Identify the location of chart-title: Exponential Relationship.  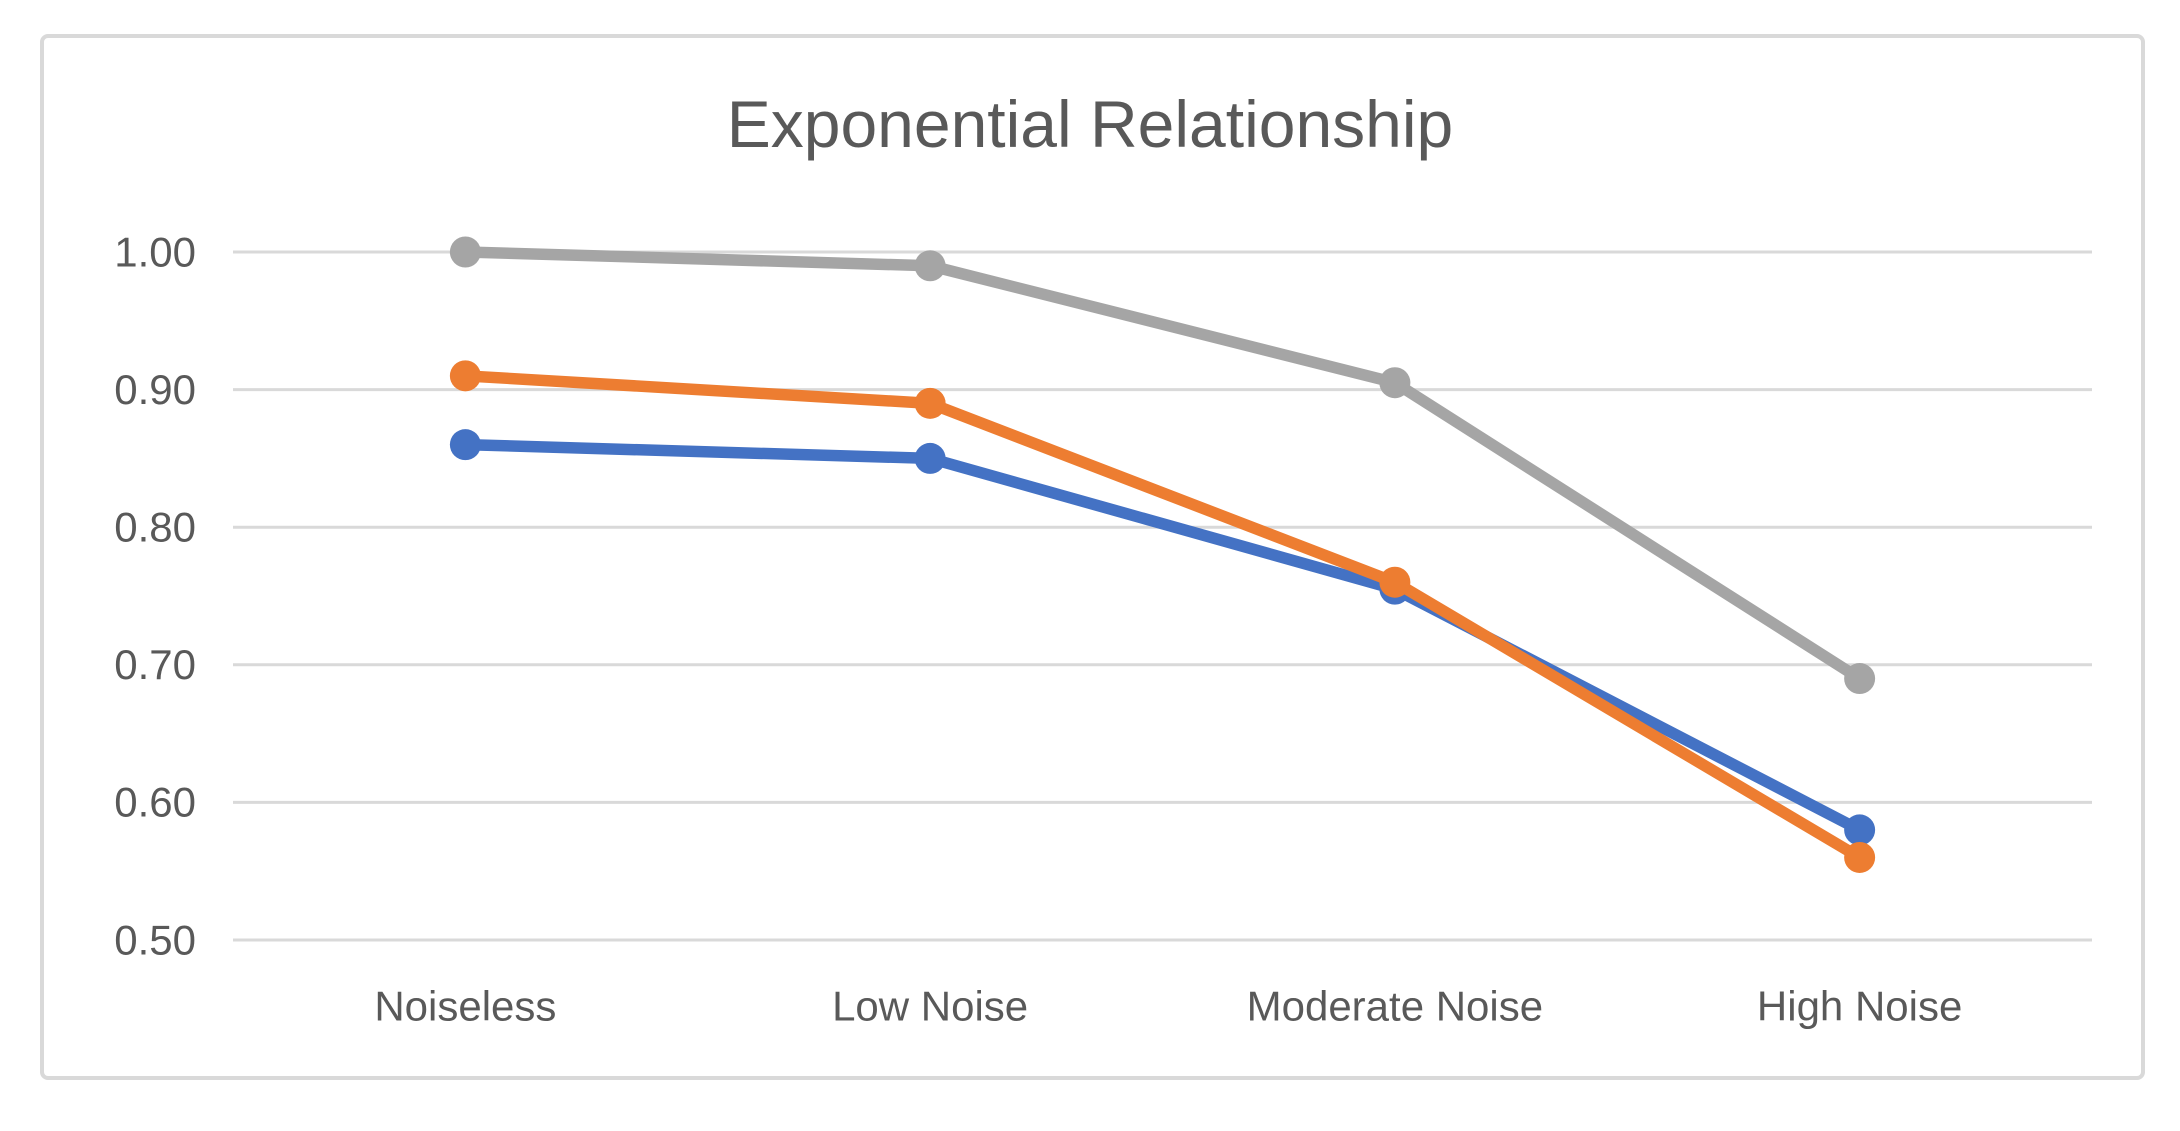
(1090, 124).